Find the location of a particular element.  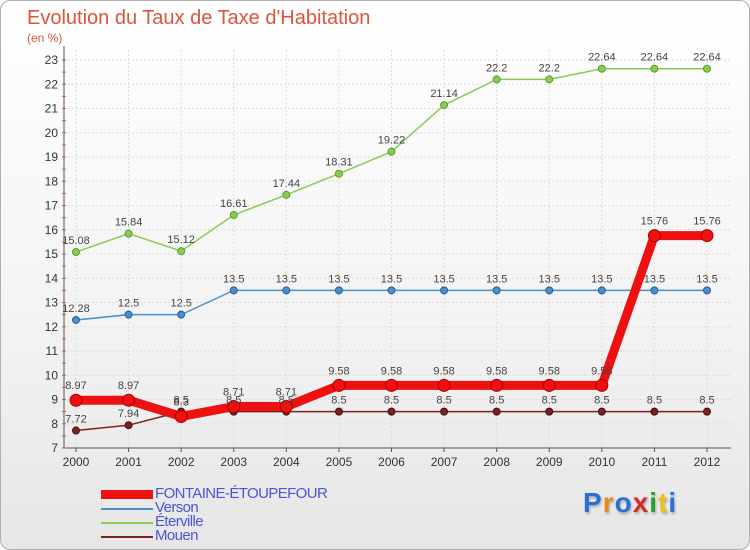

x-tick-label: 2009 is located at coordinates (549, 462).